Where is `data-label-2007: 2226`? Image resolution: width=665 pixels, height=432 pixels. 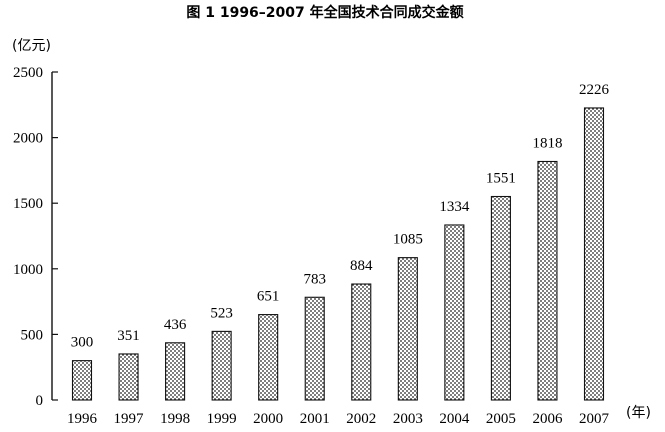 data-label-2007: 2226 is located at coordinates (594, 90).